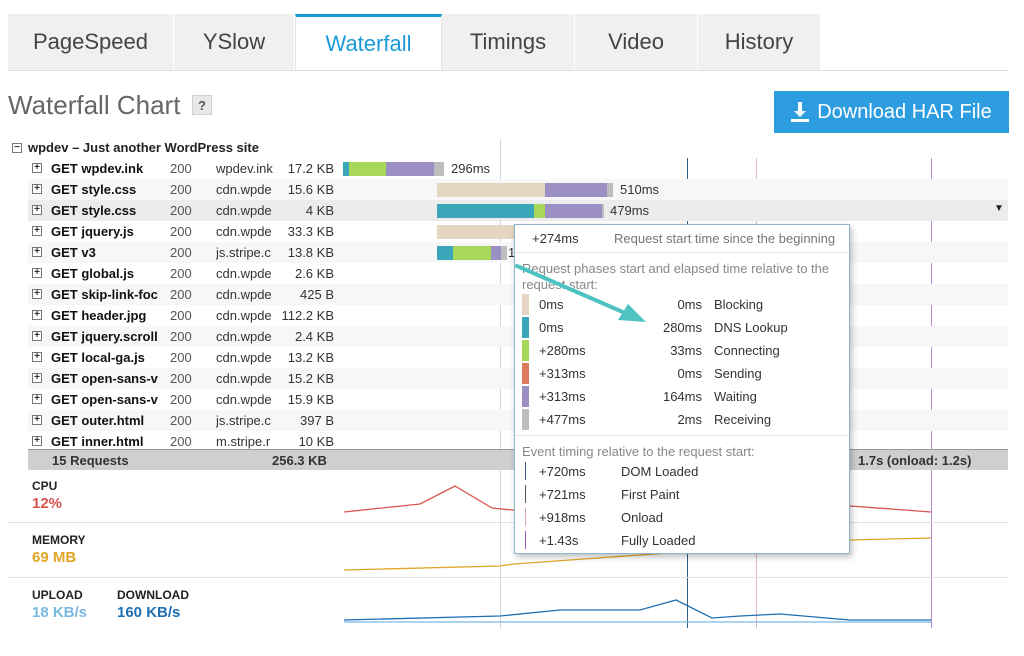  I want to click on request-size: 2.6 KB, so click(314, 273).